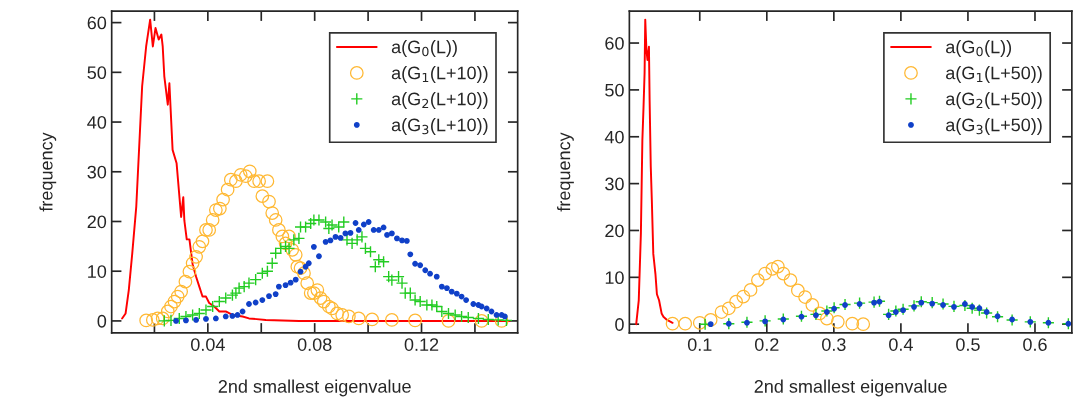  Describe the element at coordinates (614, 231) in the screenshot. I see `y-tick-label: 20` at that location.